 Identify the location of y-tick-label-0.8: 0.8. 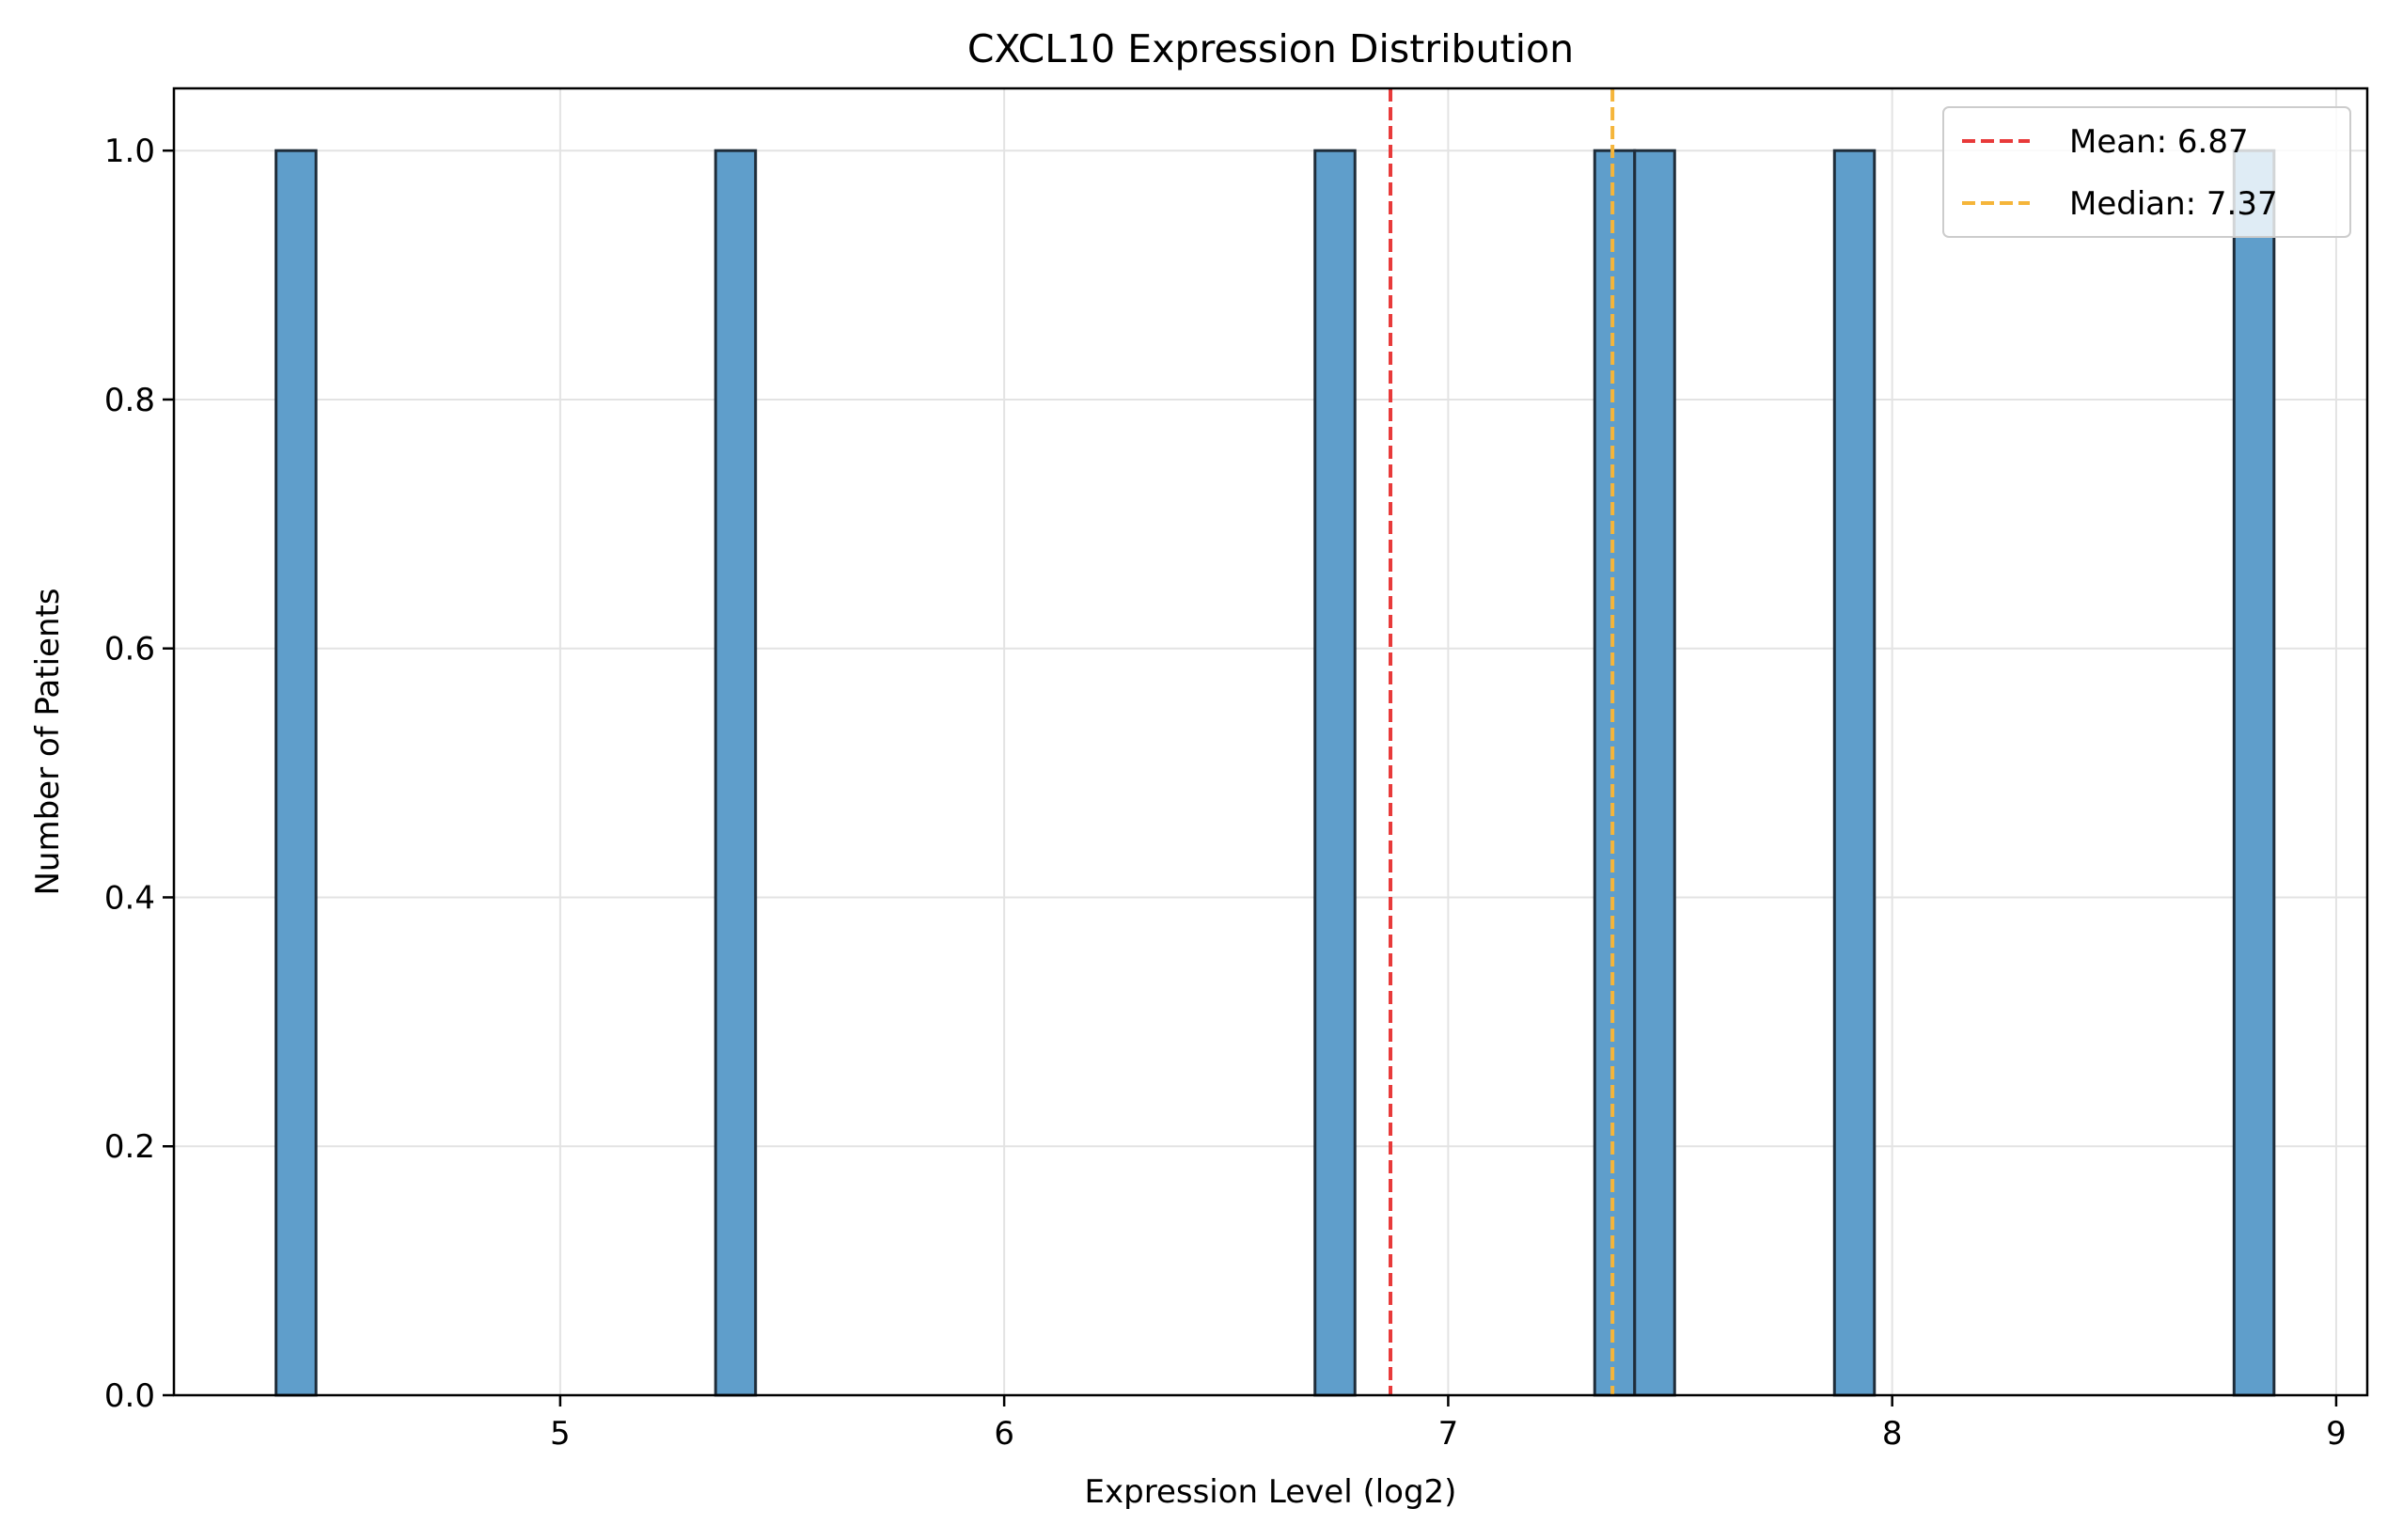
(129, 400).